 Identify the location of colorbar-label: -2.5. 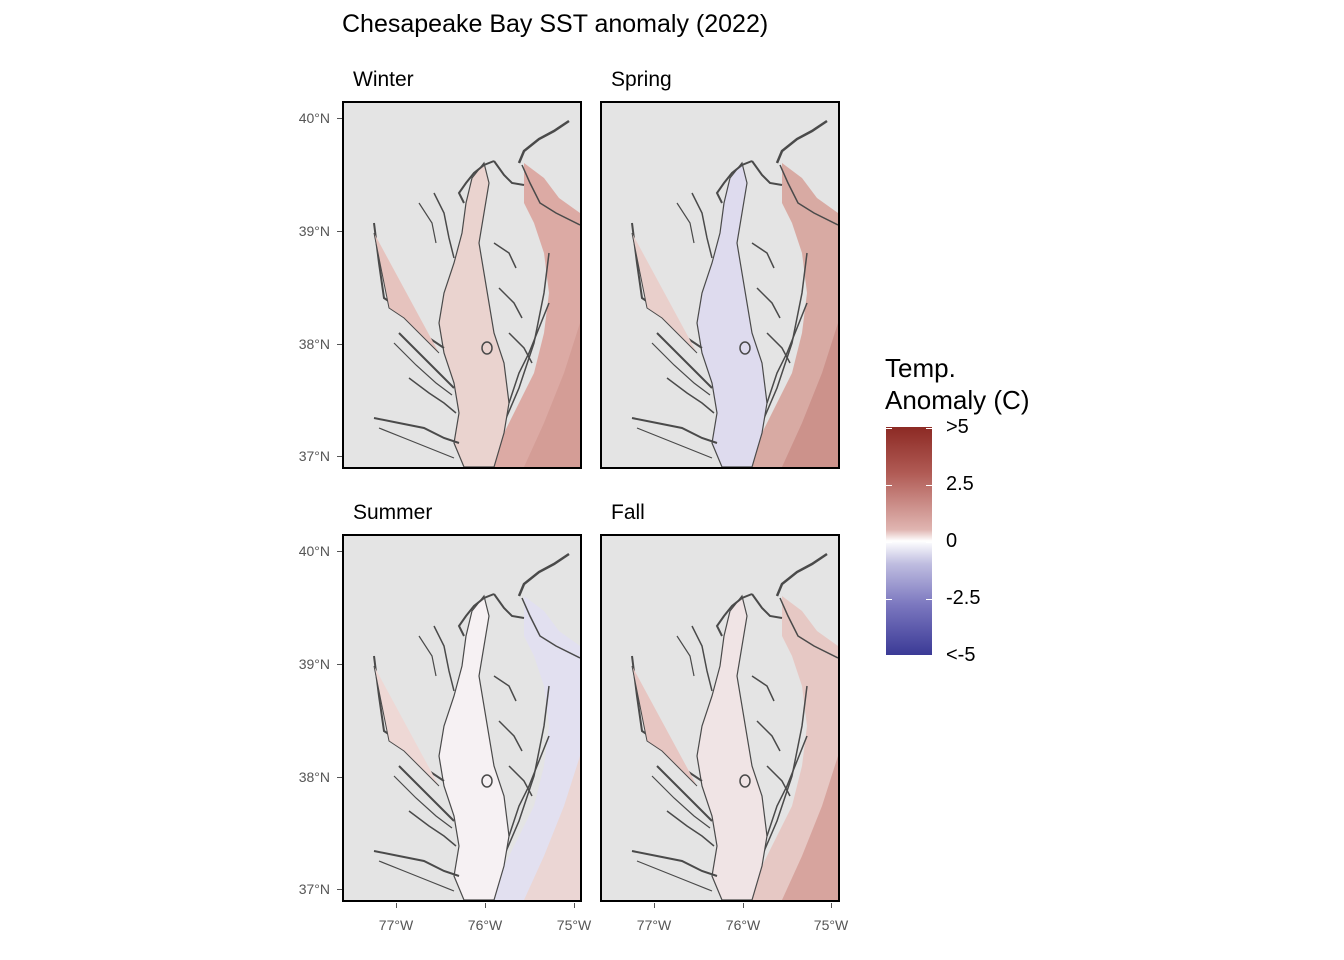
(963, 598).